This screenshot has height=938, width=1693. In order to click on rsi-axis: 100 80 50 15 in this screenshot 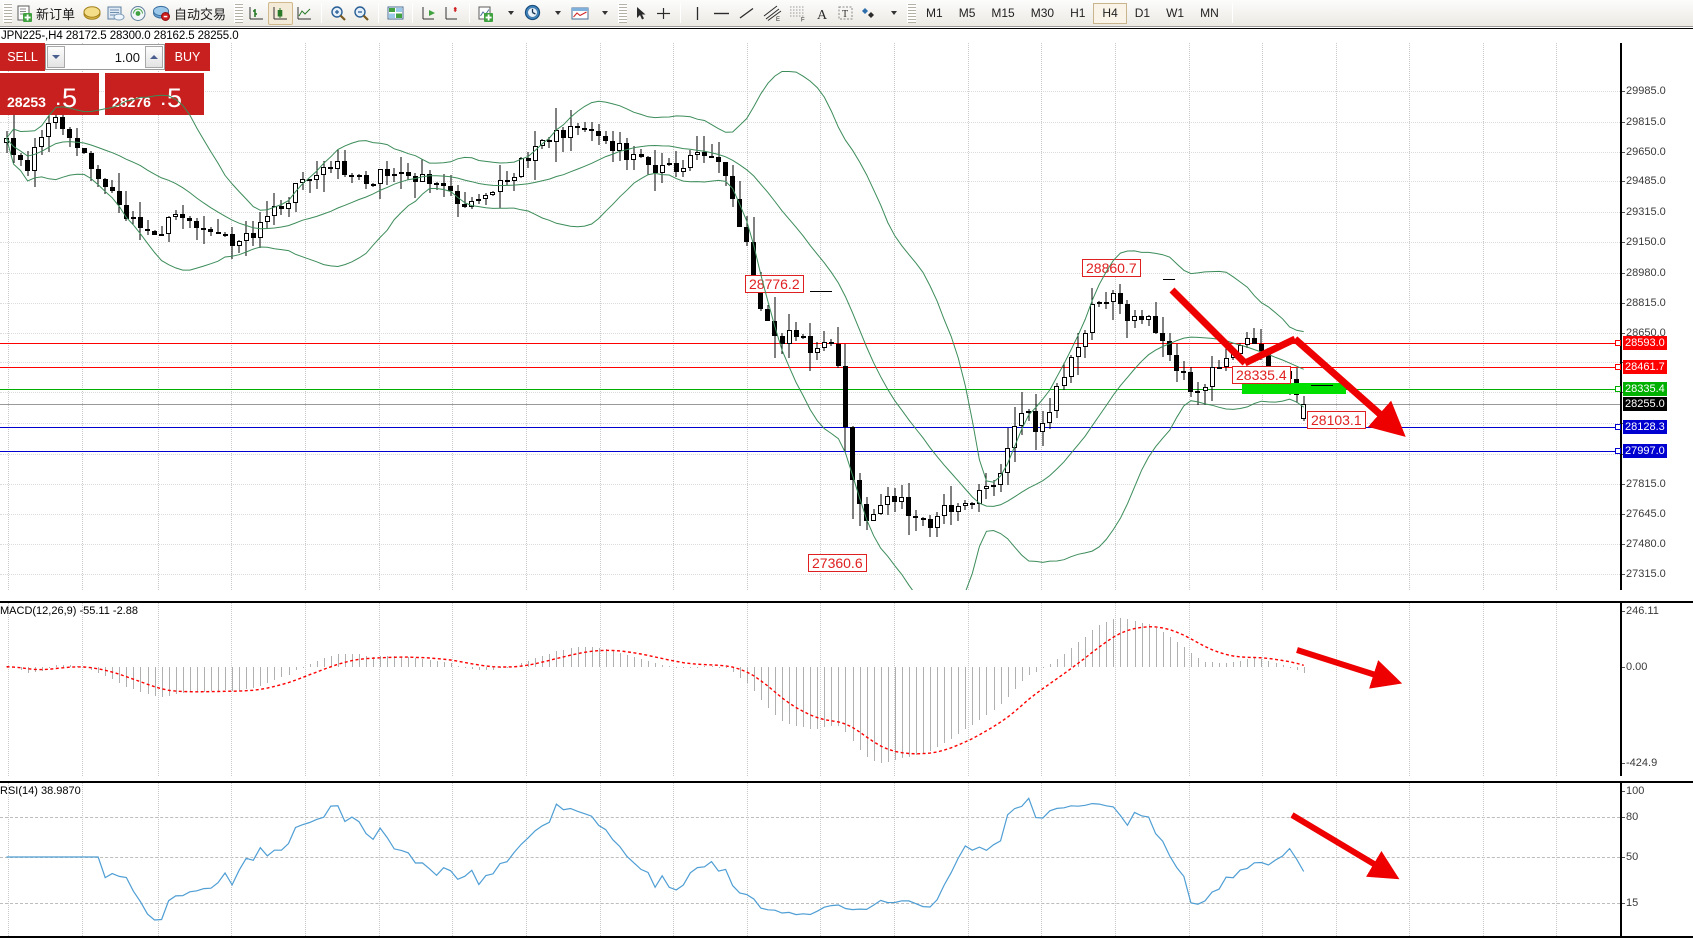, I will do `click(1656, 859)`.